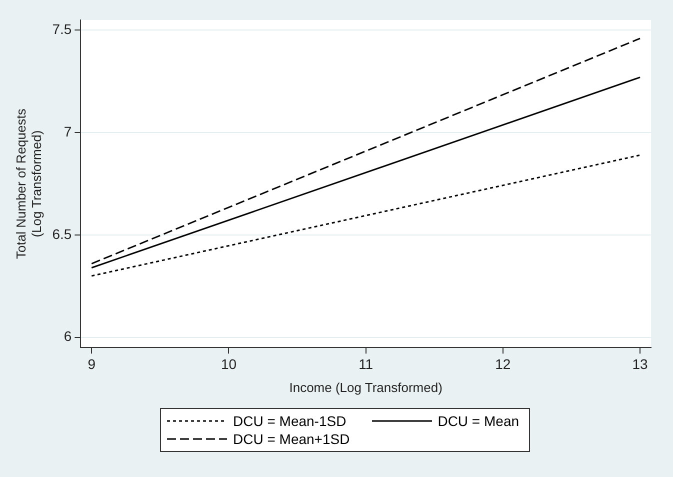 The height and width of the screenshot is (477, 673). Describe the element at coordinates (228, 364) in the screenshot. I see `x-tick-label: 10` at that location.